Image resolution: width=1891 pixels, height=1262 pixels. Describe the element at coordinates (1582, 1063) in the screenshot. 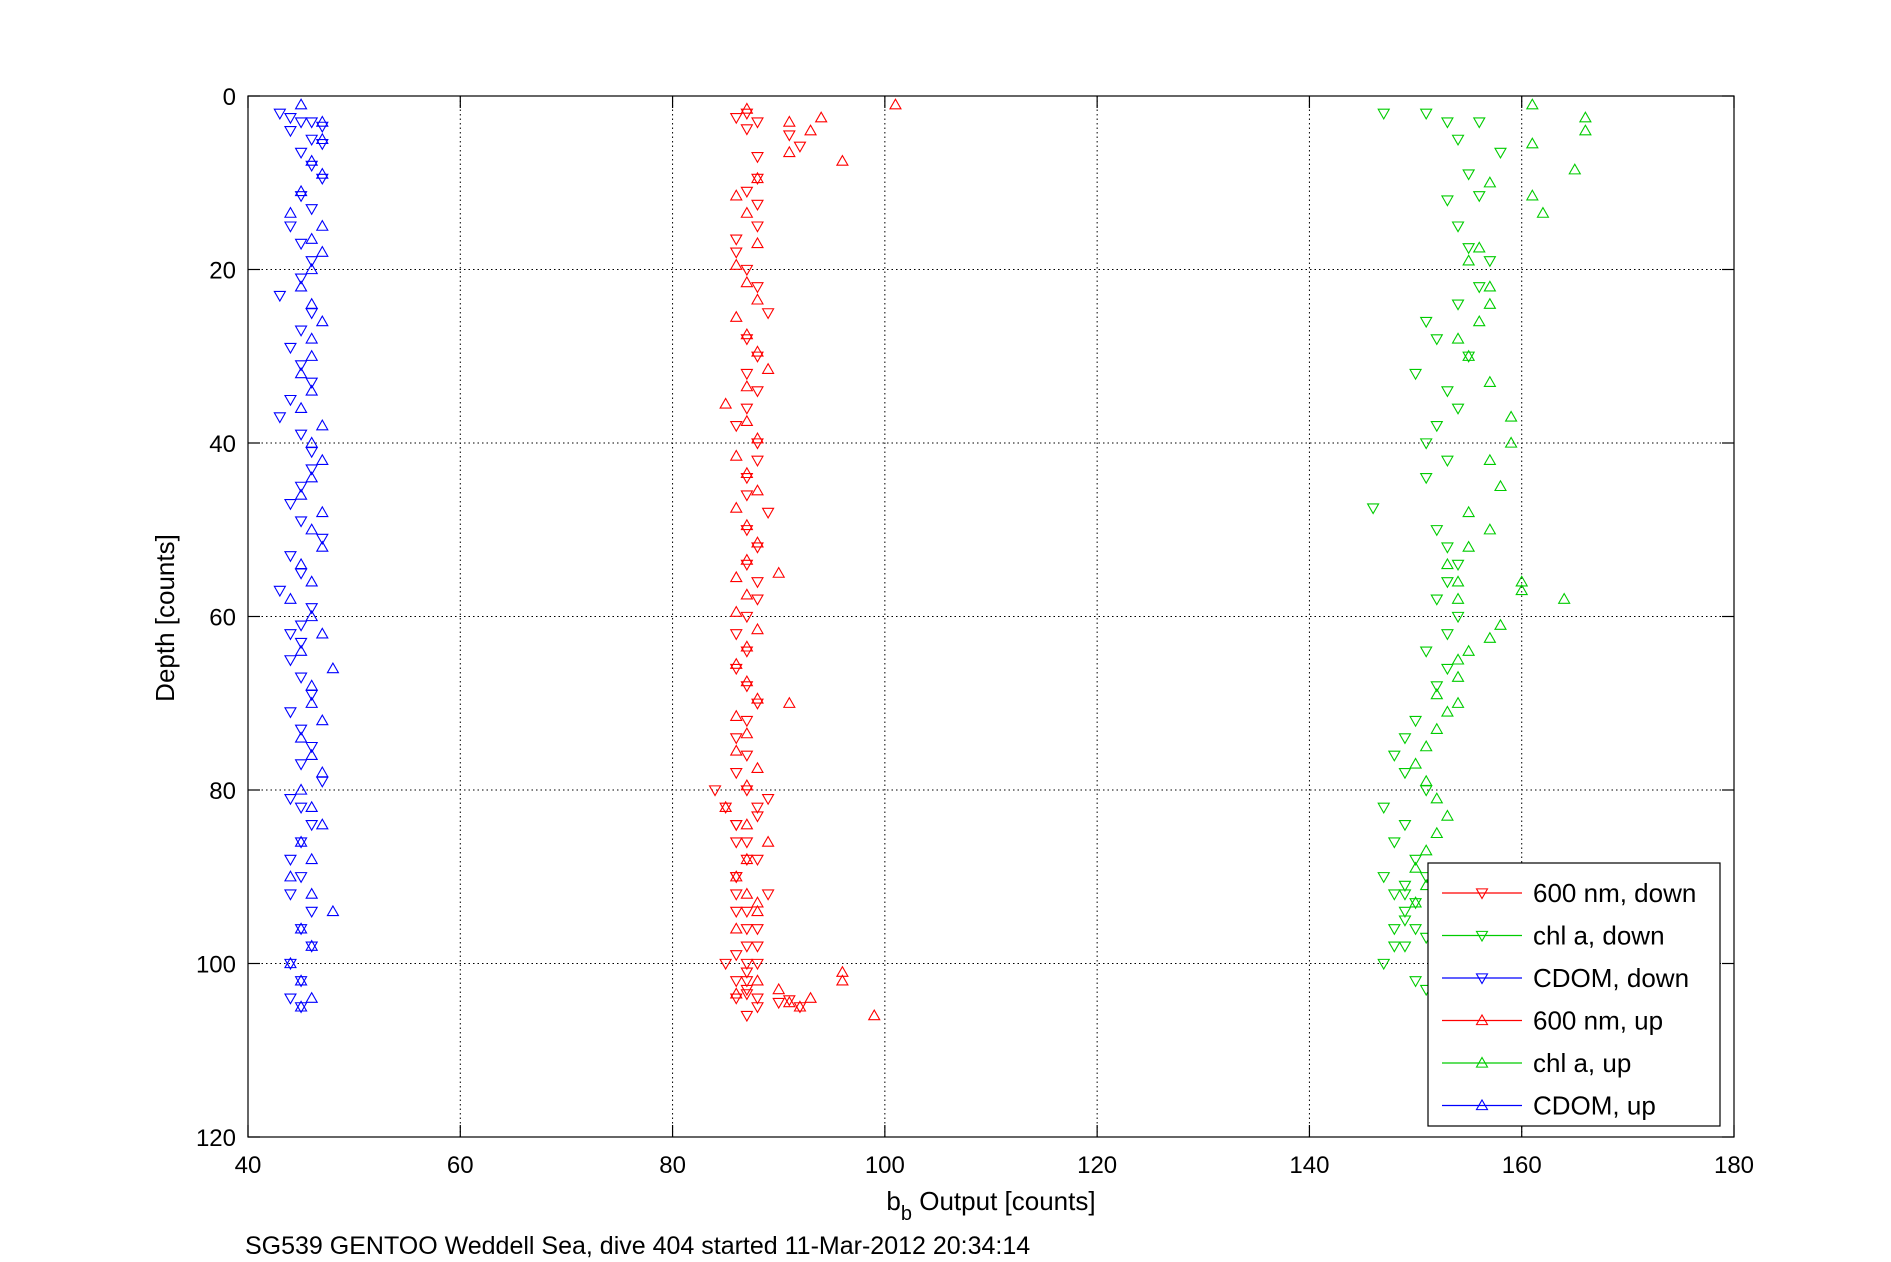

I see `legend-label: chl a, up` at that location.